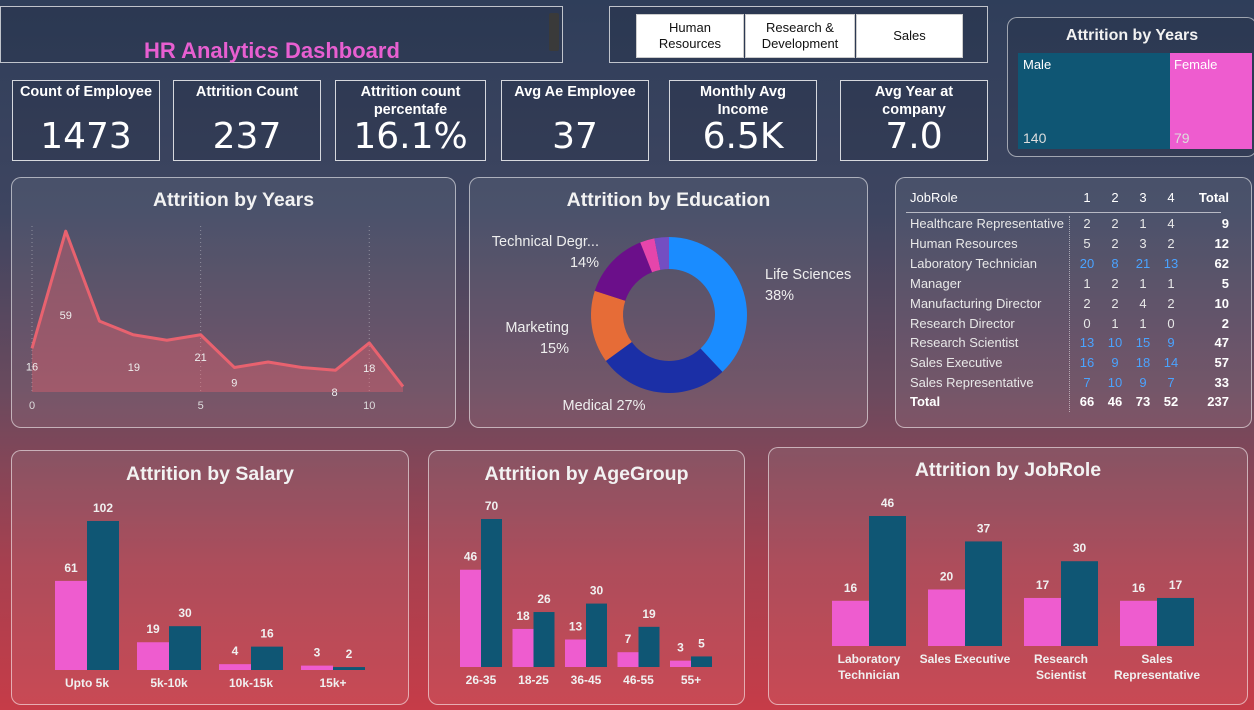 The width and height of the screenshot is (1254, 710). Describe the element at coordinates (964, 243) in the screenshot. I see `table-row-role: Human Resources` at that location.